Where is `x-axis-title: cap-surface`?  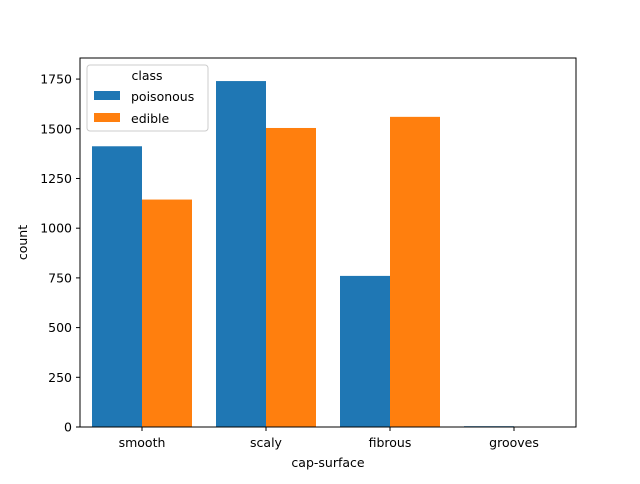 x-axis-title: cap-surface is located at coordinates (327, 462).